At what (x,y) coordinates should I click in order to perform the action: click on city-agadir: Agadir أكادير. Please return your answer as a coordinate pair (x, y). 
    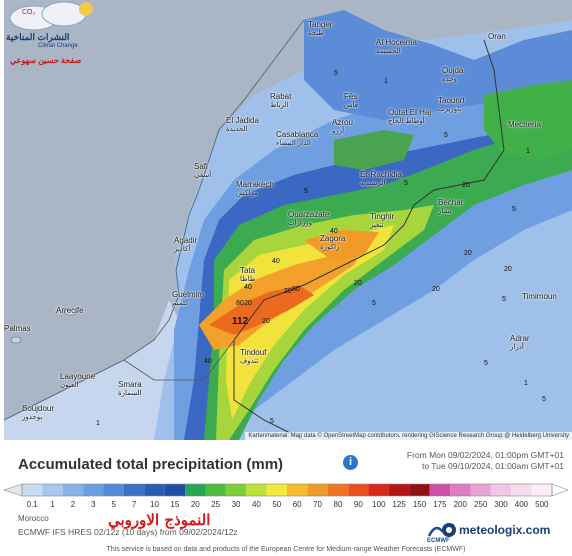
    Looking at the image, I should click on (185, 245).